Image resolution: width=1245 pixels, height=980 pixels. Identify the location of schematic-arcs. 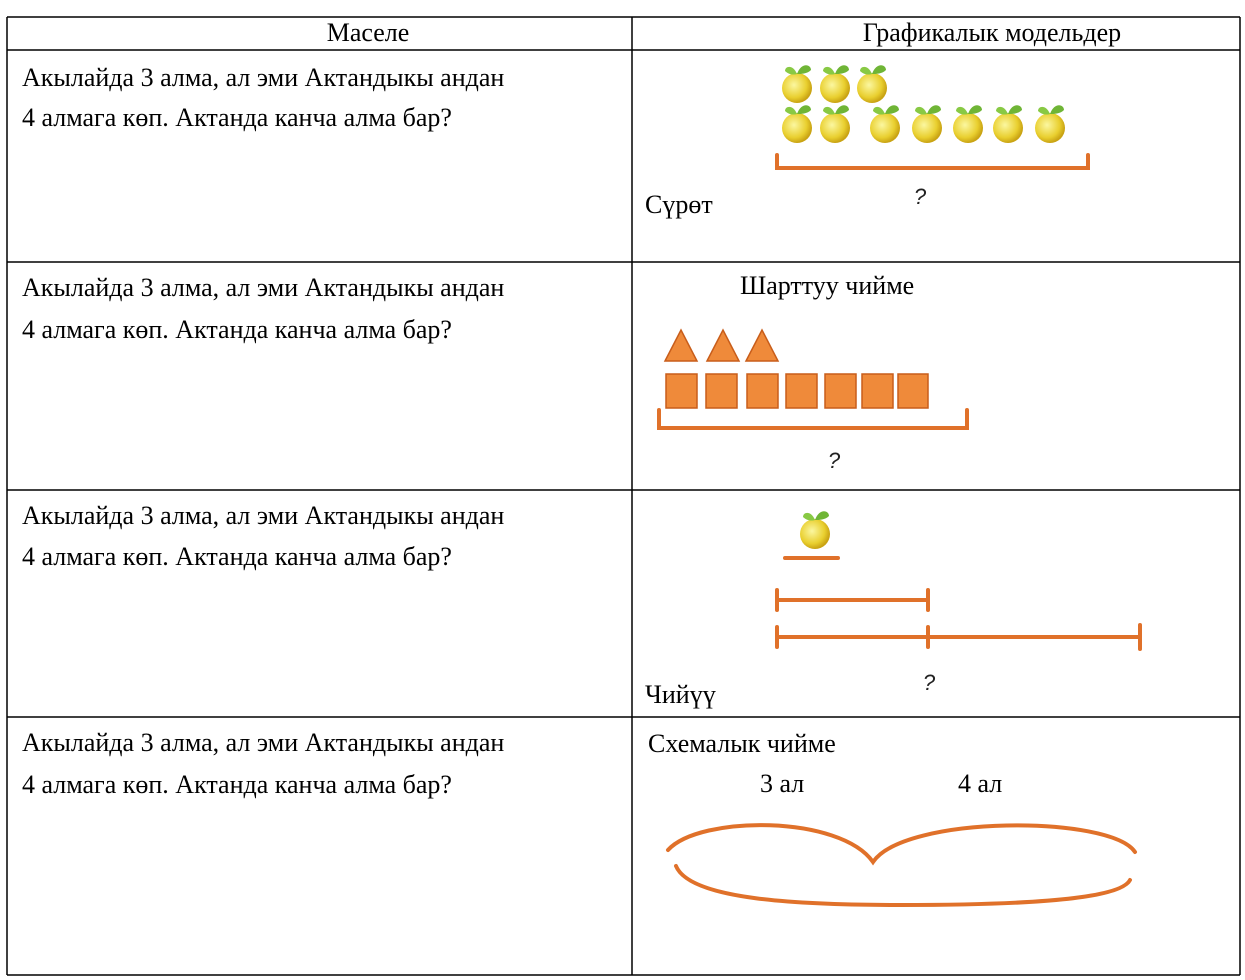
(901, 865).